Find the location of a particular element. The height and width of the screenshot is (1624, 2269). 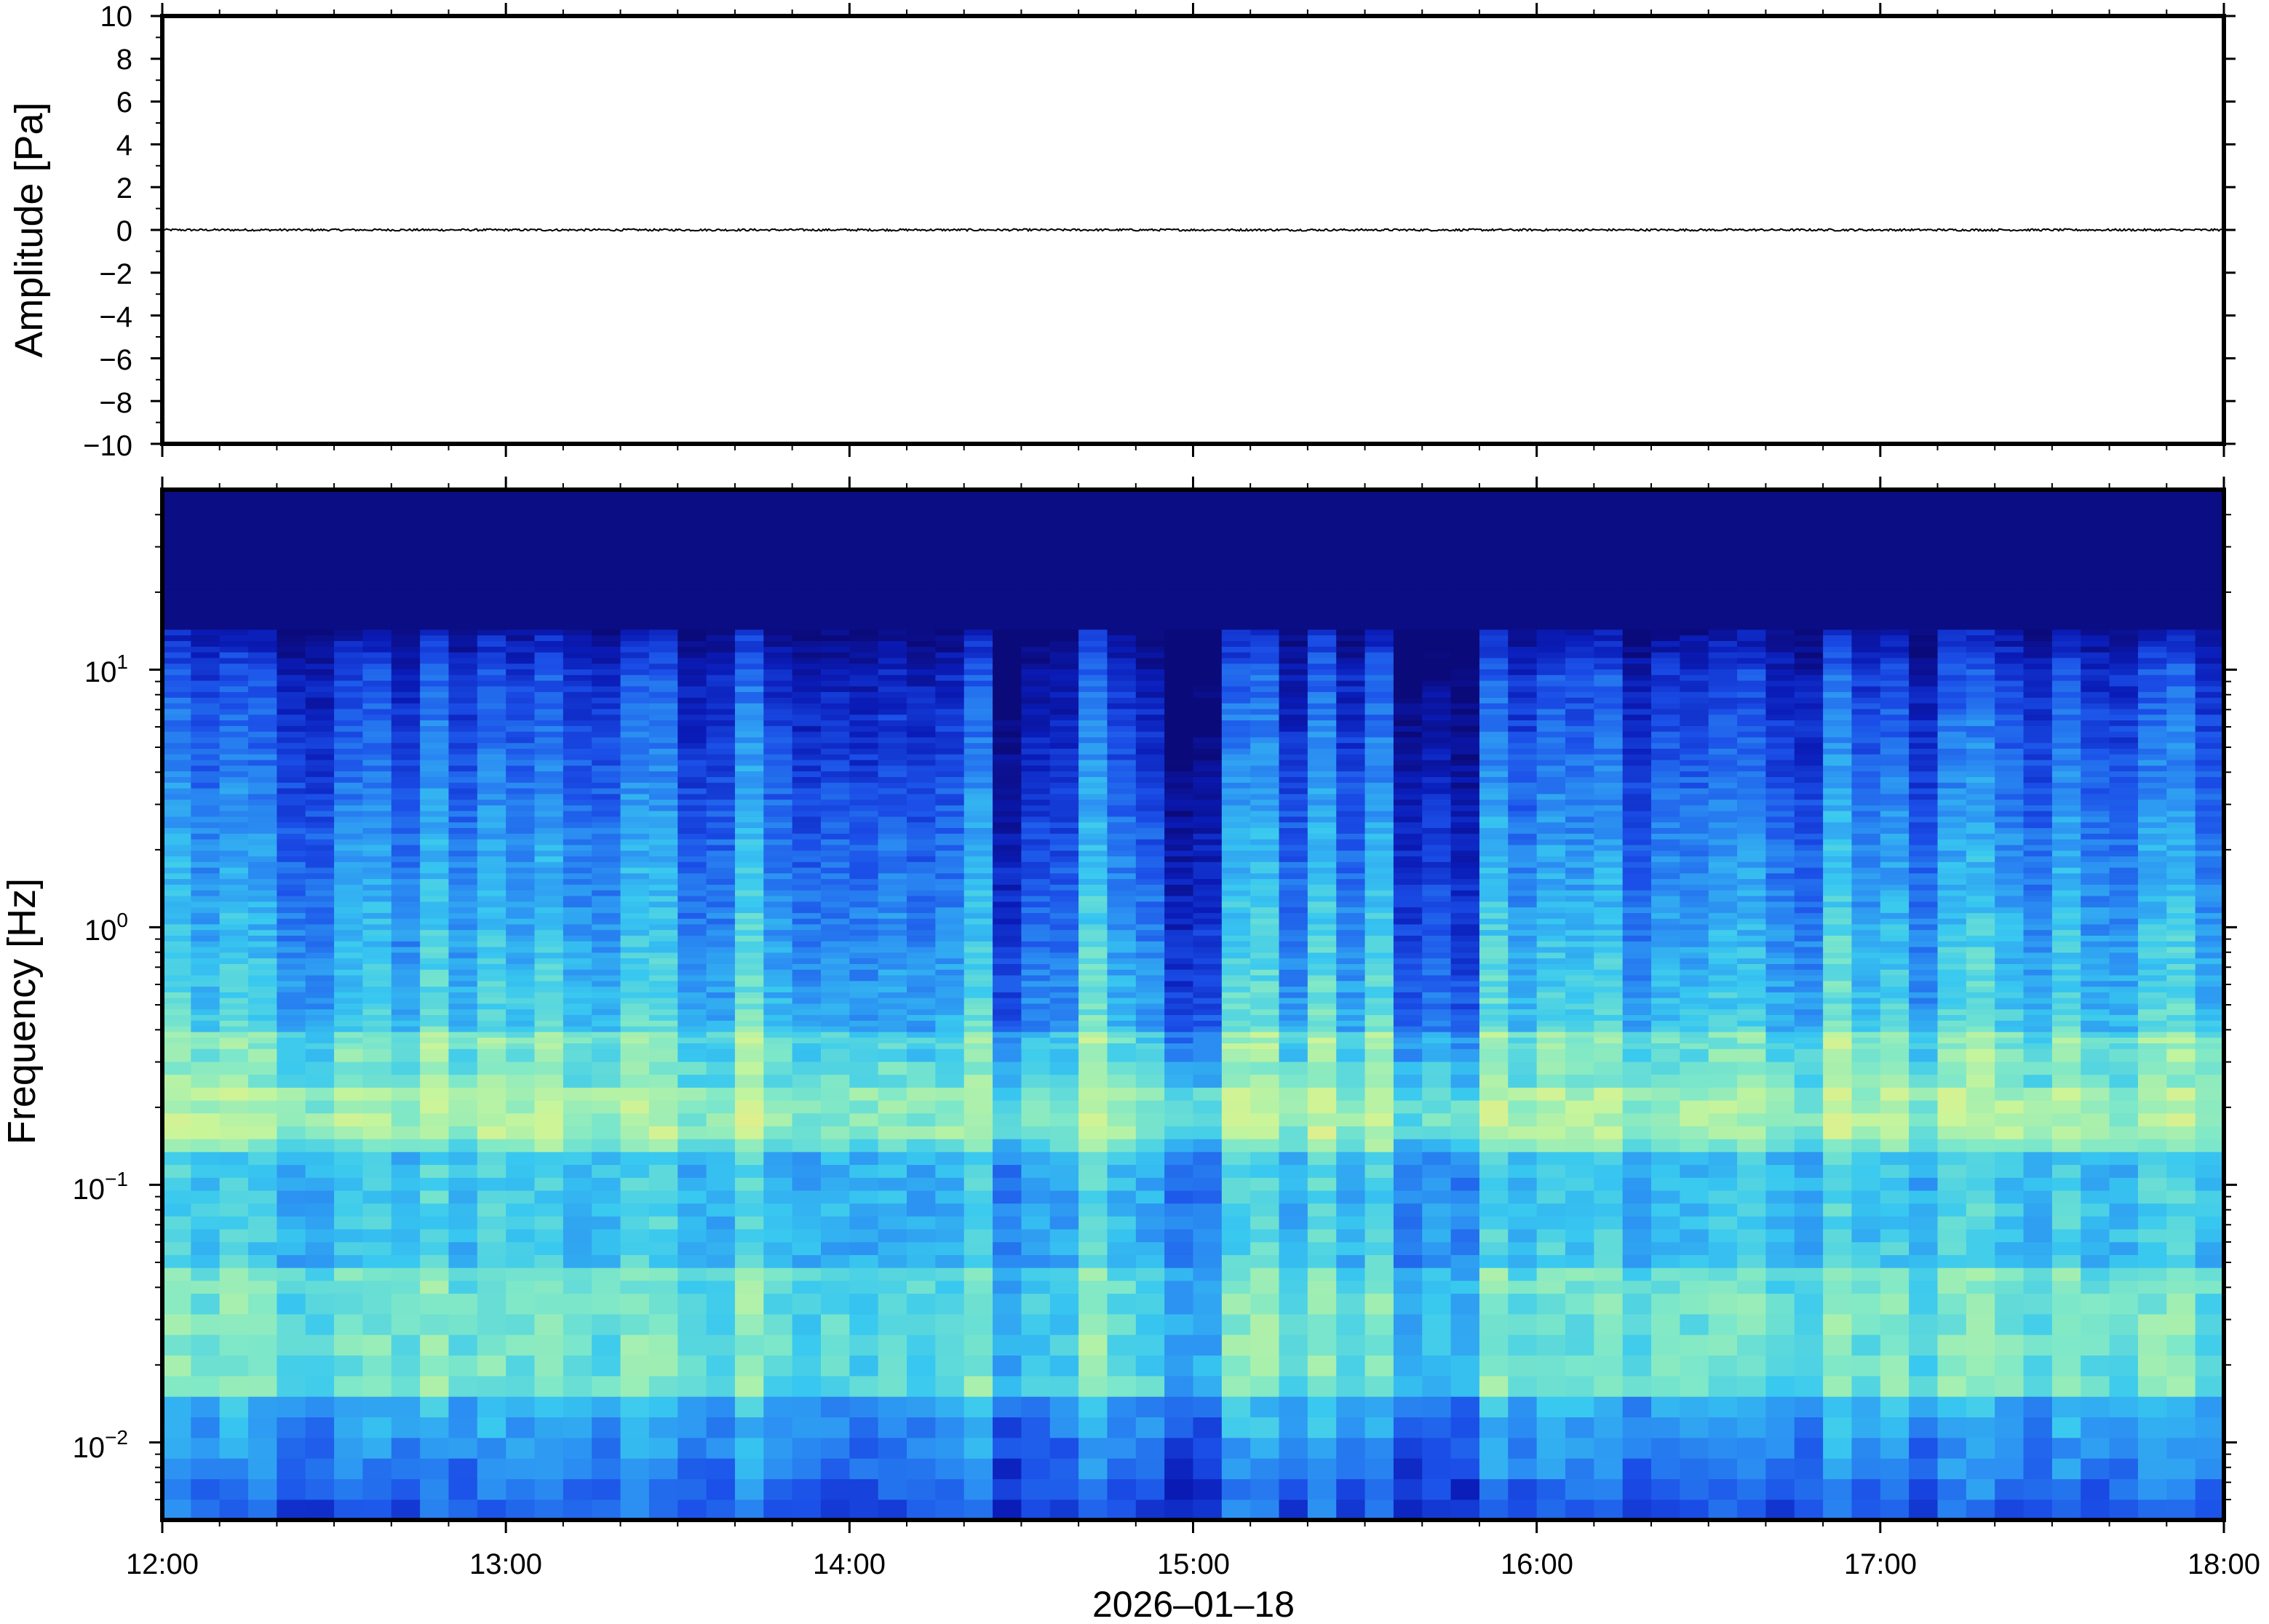

amp-tick-label-0: 0 is located at coordinates (124, 231).